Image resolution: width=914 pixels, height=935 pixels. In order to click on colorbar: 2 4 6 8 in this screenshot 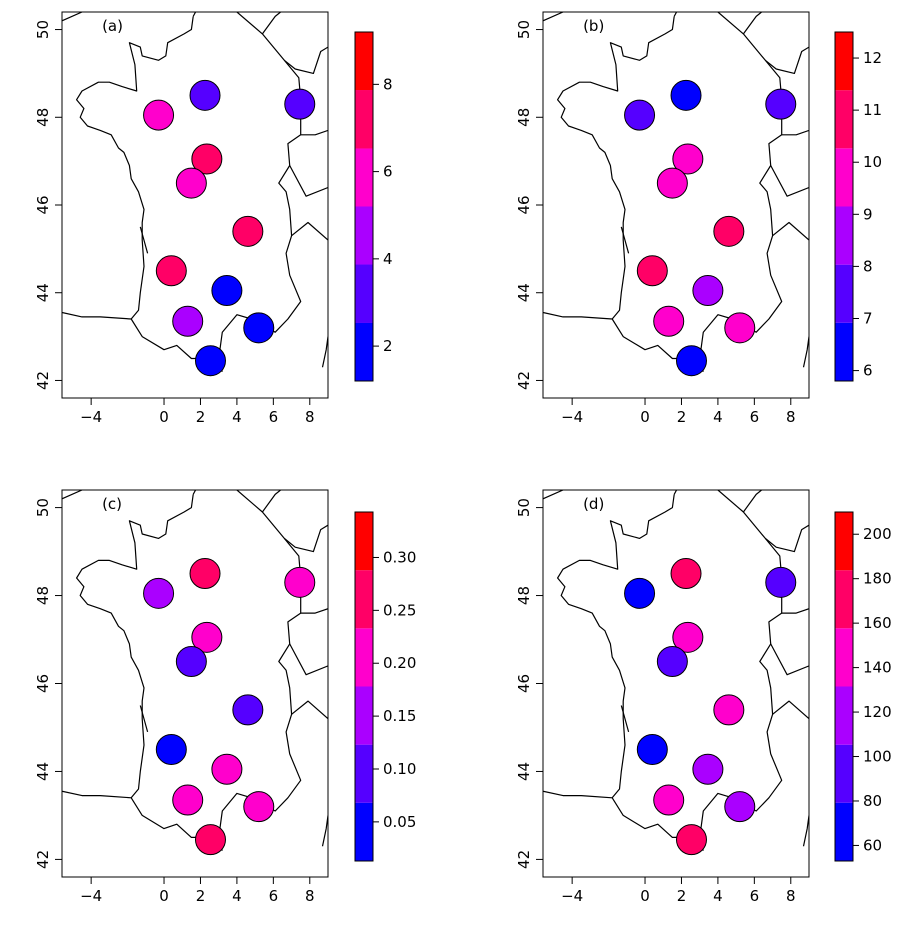, I will do `click(373, 206)`.